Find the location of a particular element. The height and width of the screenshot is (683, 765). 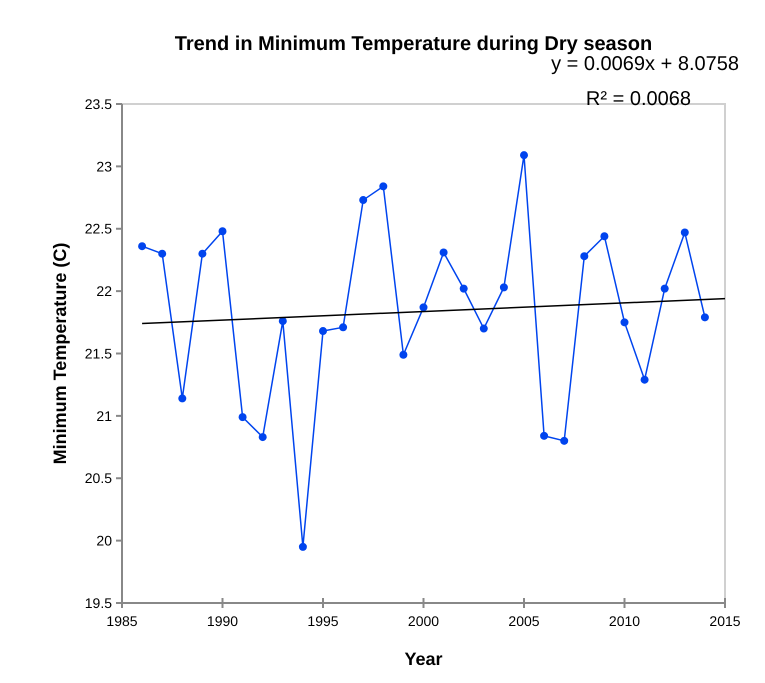

chart-title: Trend in Minimum Temperature during Dry season is located at coordinates (413, 44).